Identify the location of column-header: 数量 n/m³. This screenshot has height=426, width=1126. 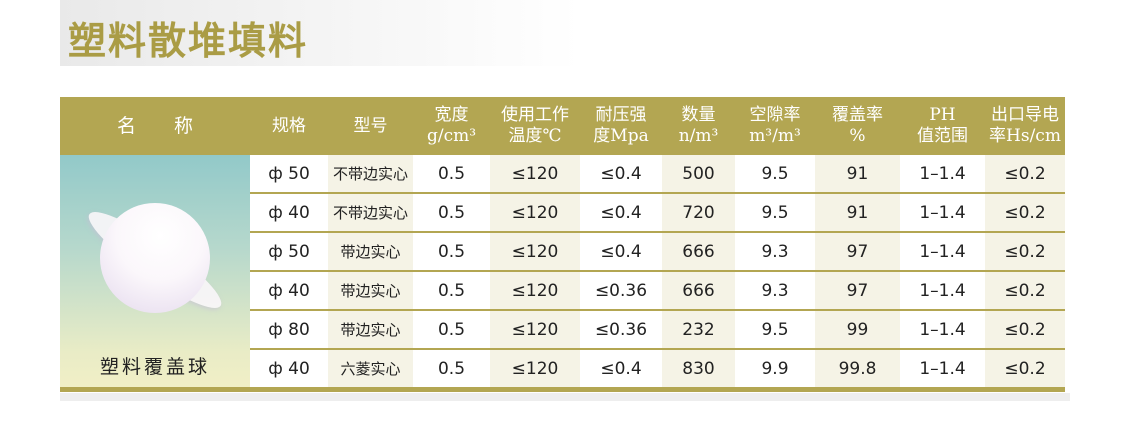
(698, 126).